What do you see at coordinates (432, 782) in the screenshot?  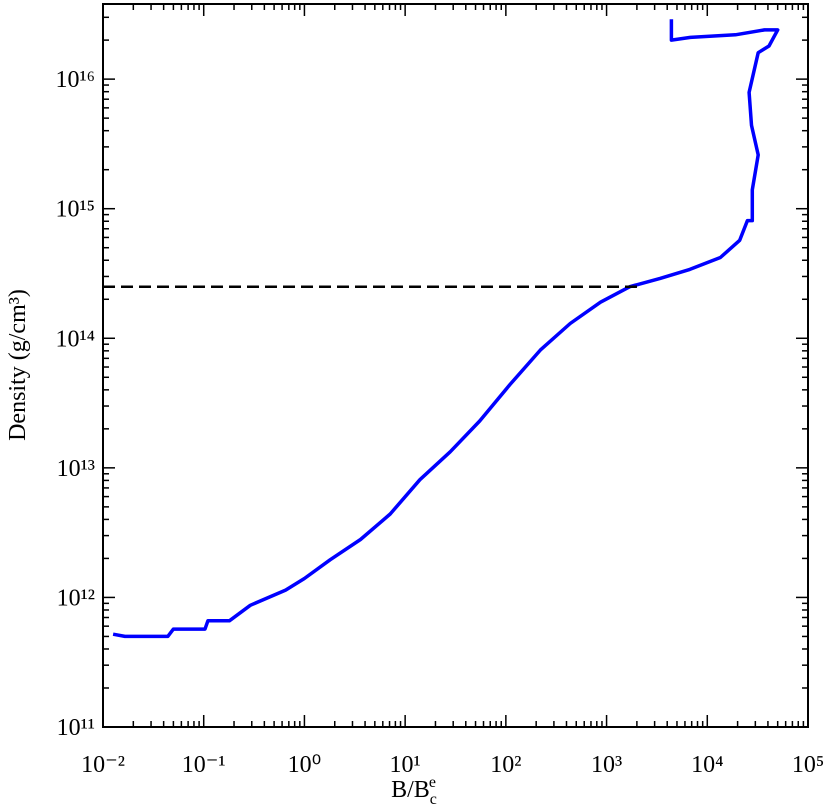 I see `x-label-sup: e` at bounding box center [432, 782].